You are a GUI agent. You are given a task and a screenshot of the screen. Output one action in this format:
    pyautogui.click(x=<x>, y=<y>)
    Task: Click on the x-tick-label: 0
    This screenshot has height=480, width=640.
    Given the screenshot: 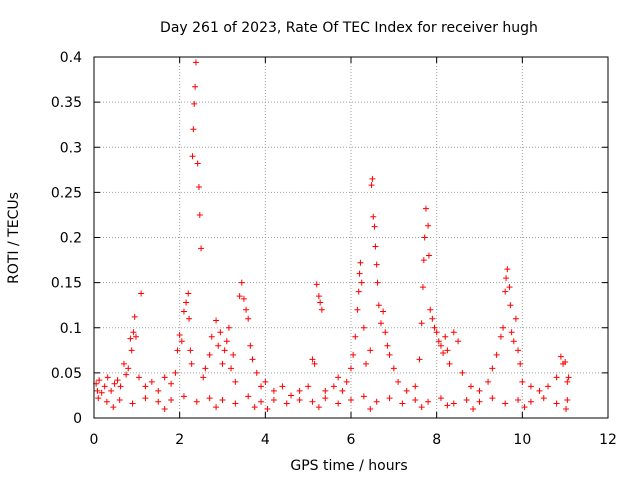 What is the action you would take?
    pyautogui.click(x=94, y=440)
    